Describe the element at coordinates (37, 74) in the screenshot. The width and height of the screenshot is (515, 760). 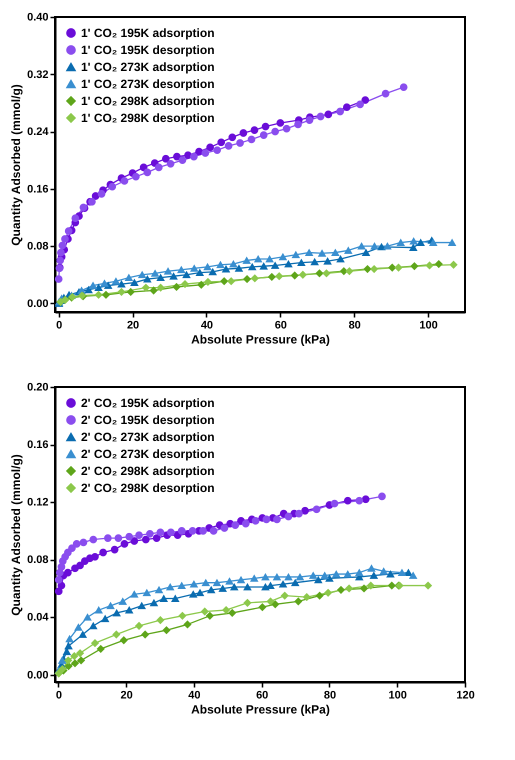
I see `y-tick-label: 0.32` at that location.